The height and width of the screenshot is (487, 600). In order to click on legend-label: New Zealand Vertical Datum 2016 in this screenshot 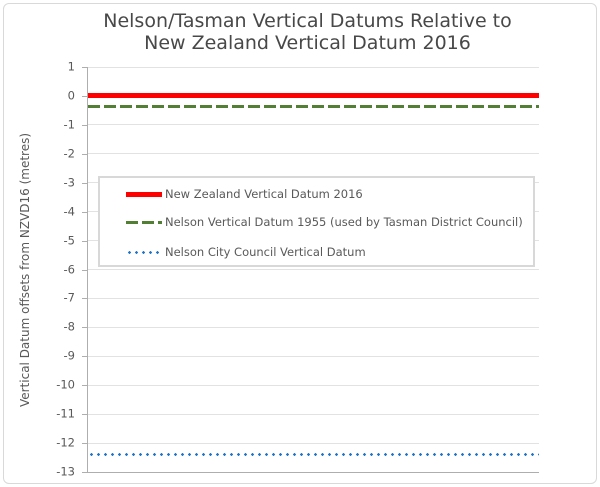, I will do `click(264, 194)`.